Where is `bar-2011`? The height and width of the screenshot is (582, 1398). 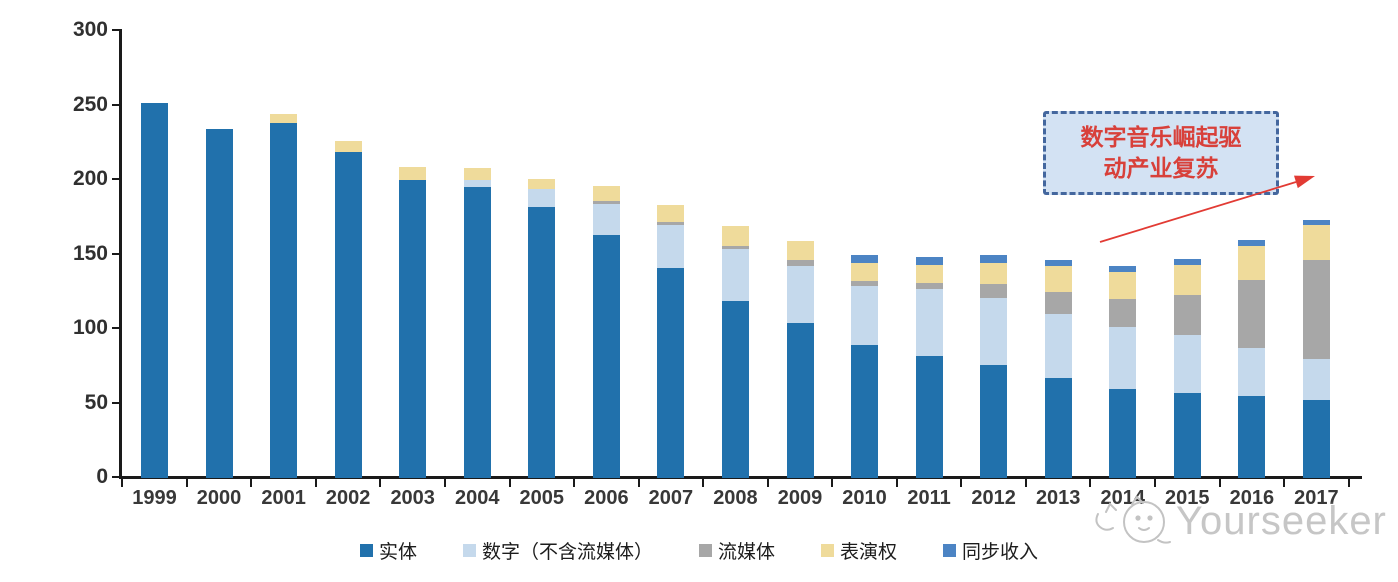 bar-2011 is located at coordinates (929, 367).